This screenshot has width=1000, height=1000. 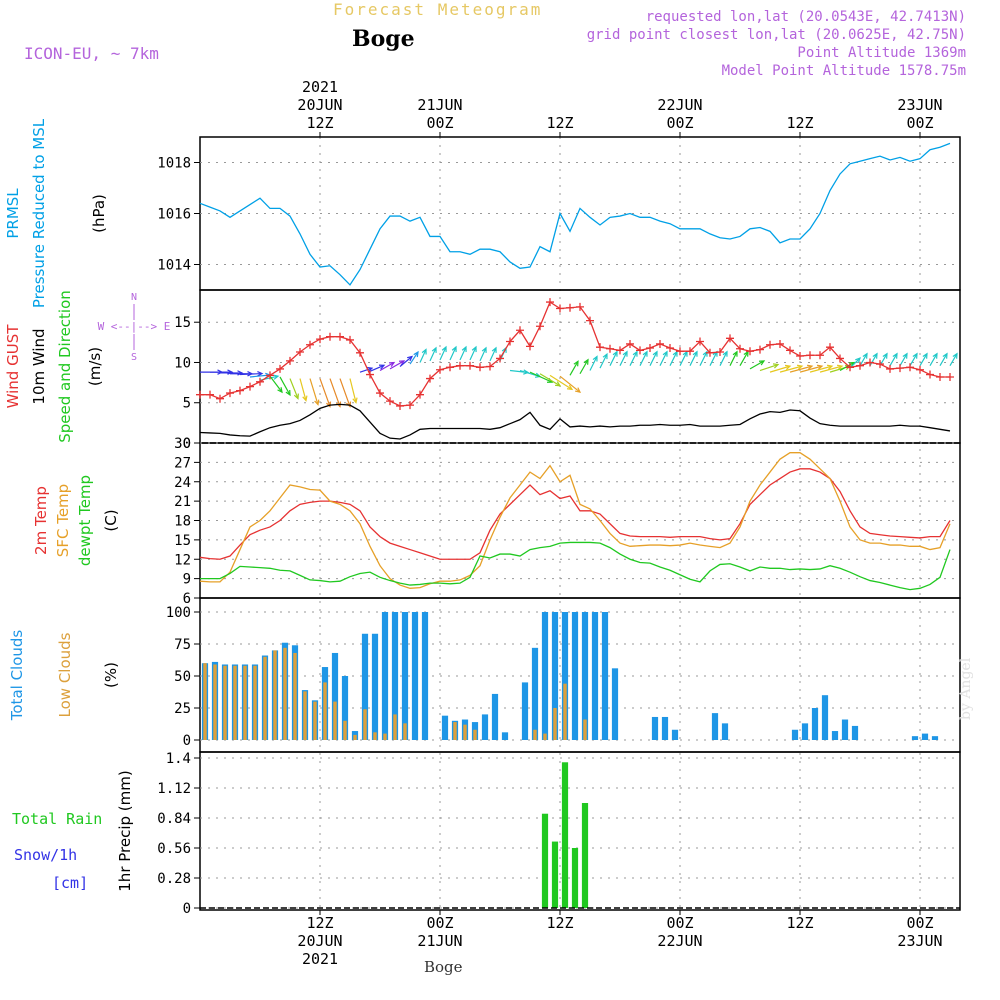 I want to click on time-label-bottom: 23JUN, so click(x=919, y=941).